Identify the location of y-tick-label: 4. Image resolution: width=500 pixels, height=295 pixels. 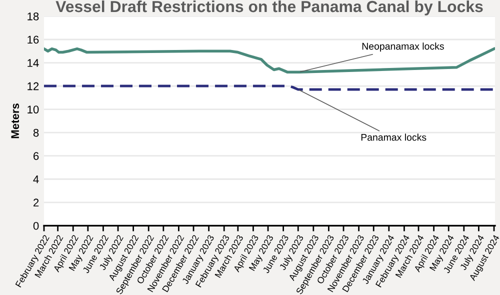
(36, 180).